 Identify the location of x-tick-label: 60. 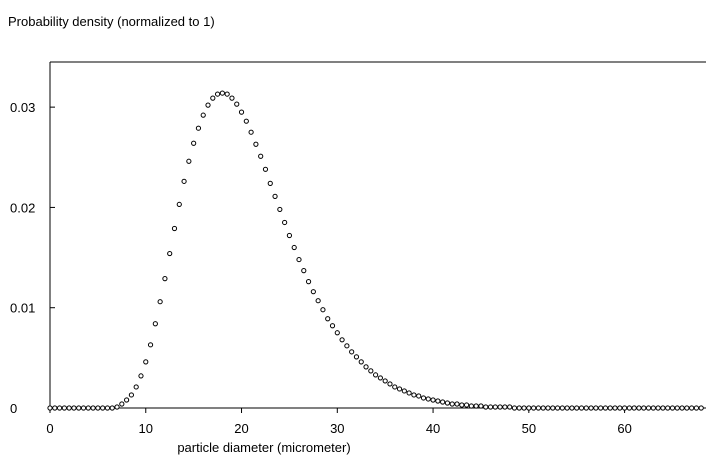
(624, 428).